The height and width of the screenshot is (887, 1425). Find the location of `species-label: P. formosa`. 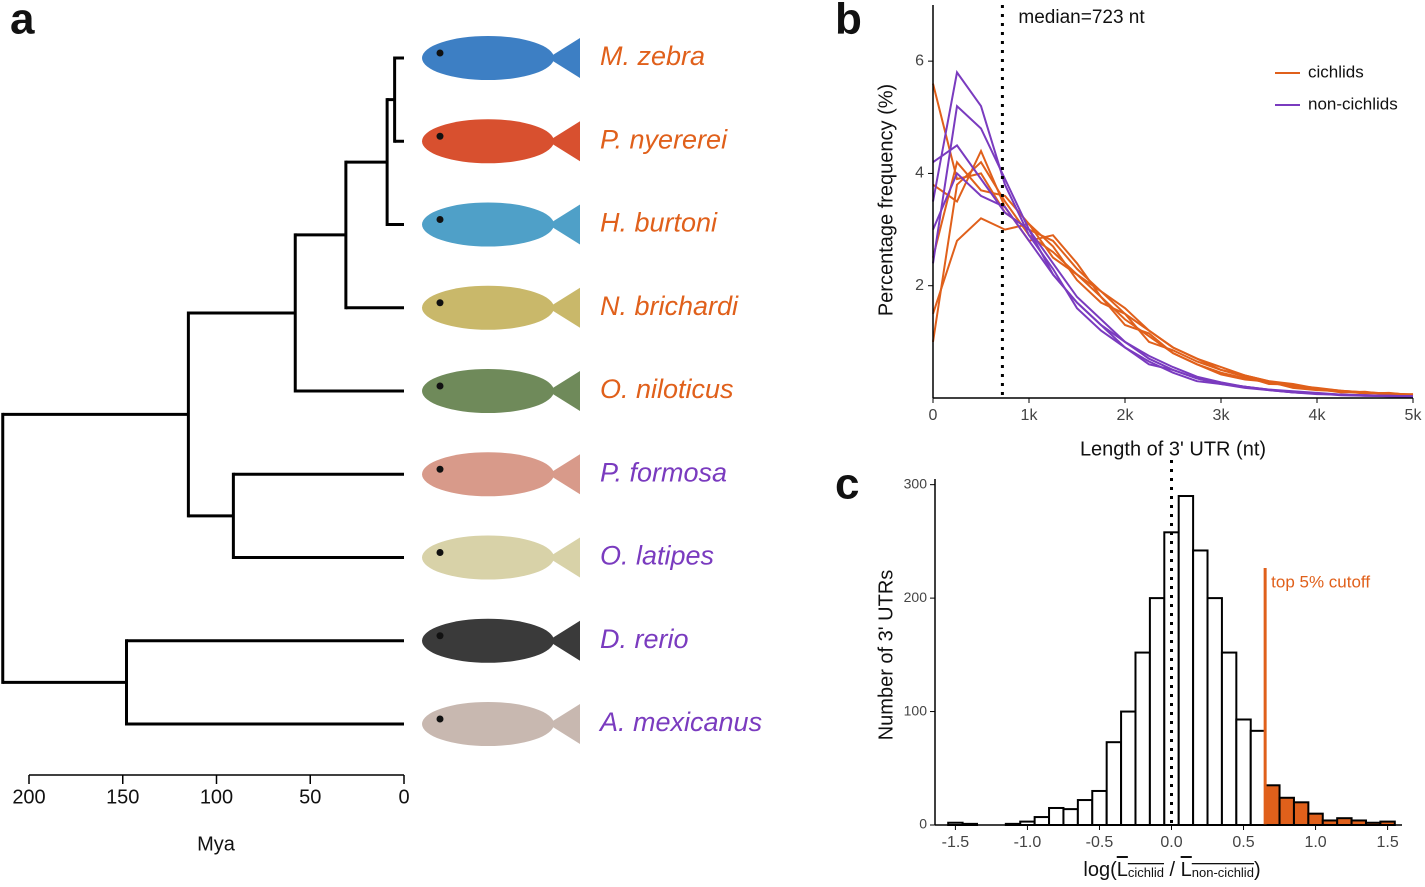

species-label: P. formosa is located at coordinates (663, 472).